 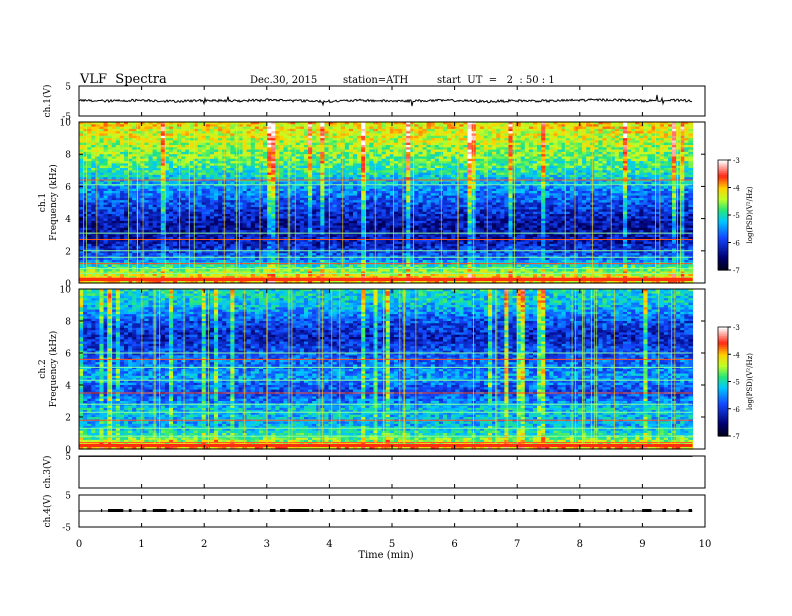 What do you see at coordinates (496, 80) in the screenshot?
I see `start-time-label: start UT = 2 : 50 : 1` at bounding box center [496, 80].